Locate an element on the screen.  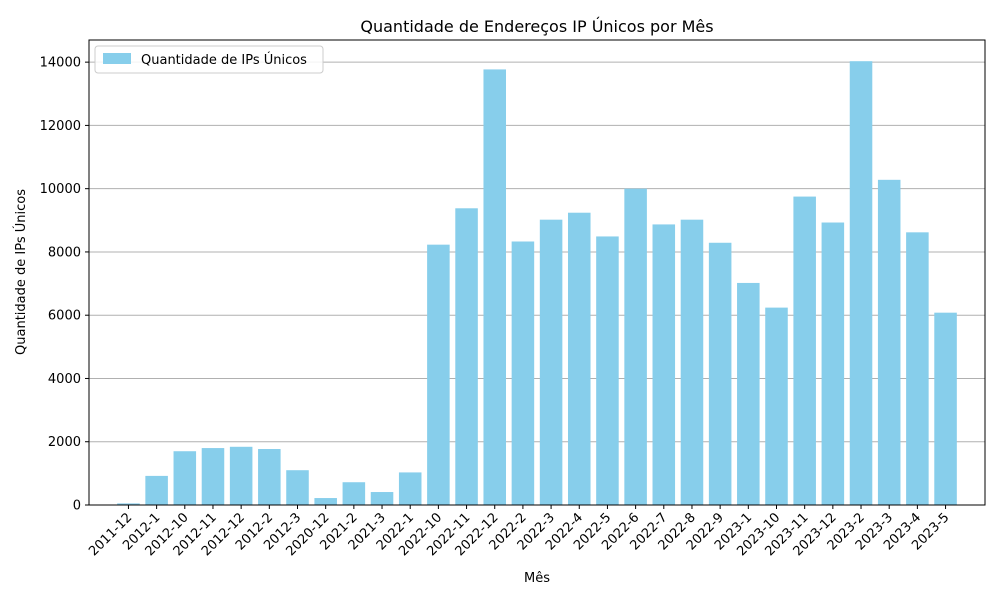
y-axis-title: Quantidade de IPs Únicos is located at coordinates (21, 272).